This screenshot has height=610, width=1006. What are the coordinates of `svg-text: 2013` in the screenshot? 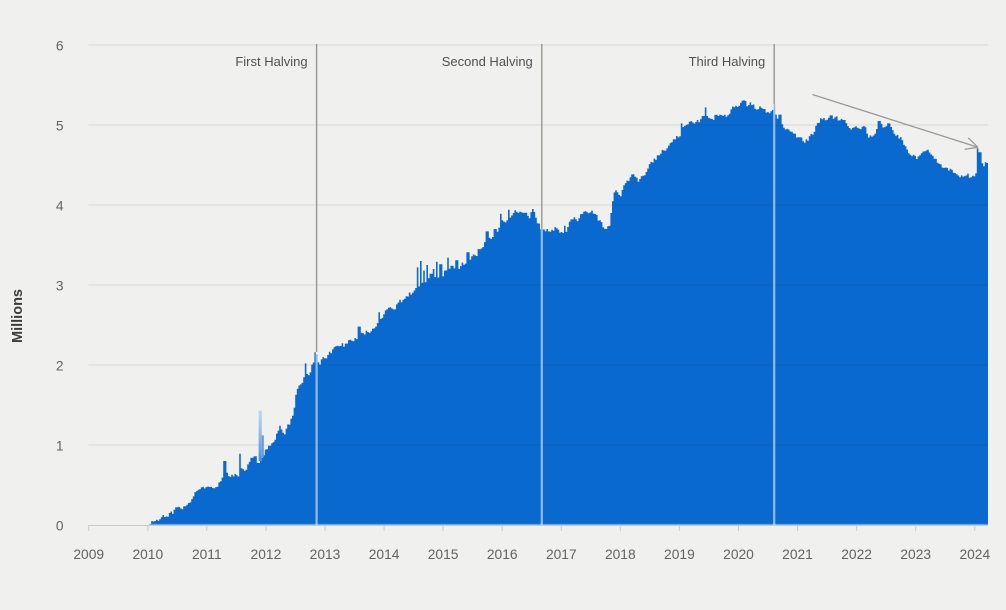 It's located at (325, 554).